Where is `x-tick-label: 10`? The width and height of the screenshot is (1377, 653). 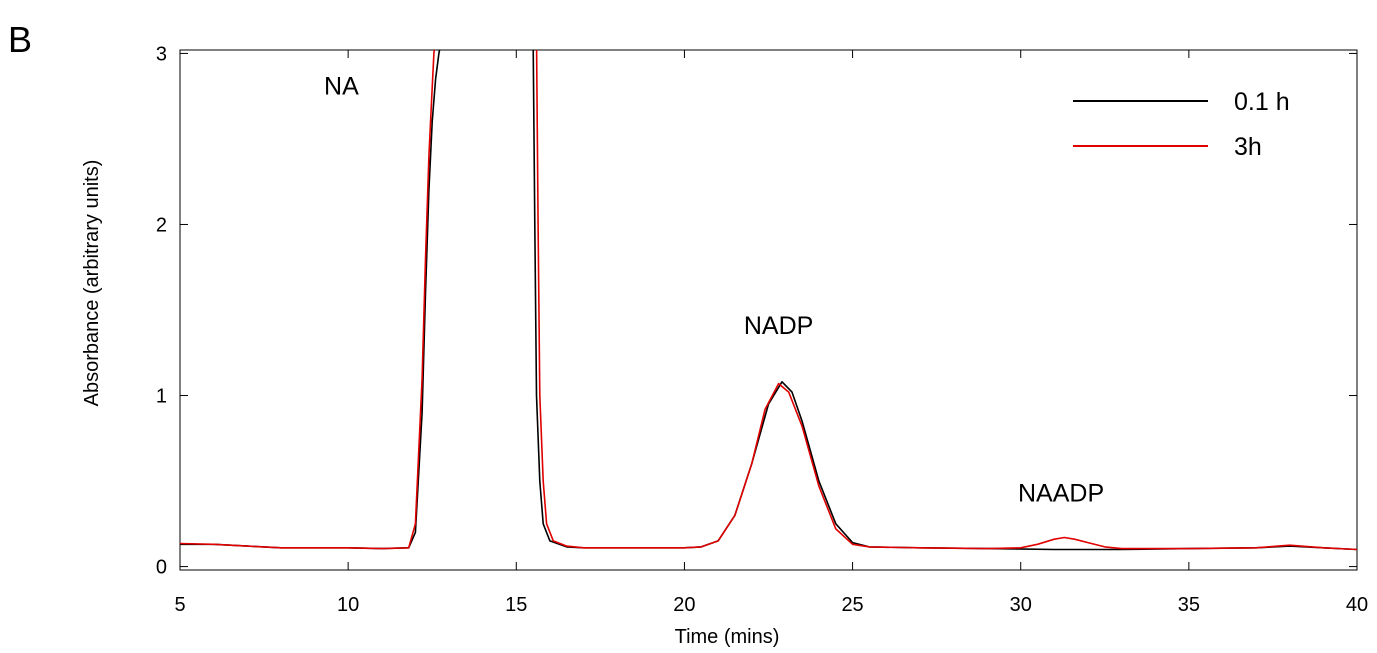
x-tick-label: 10 is located at coordinates (348, 605).